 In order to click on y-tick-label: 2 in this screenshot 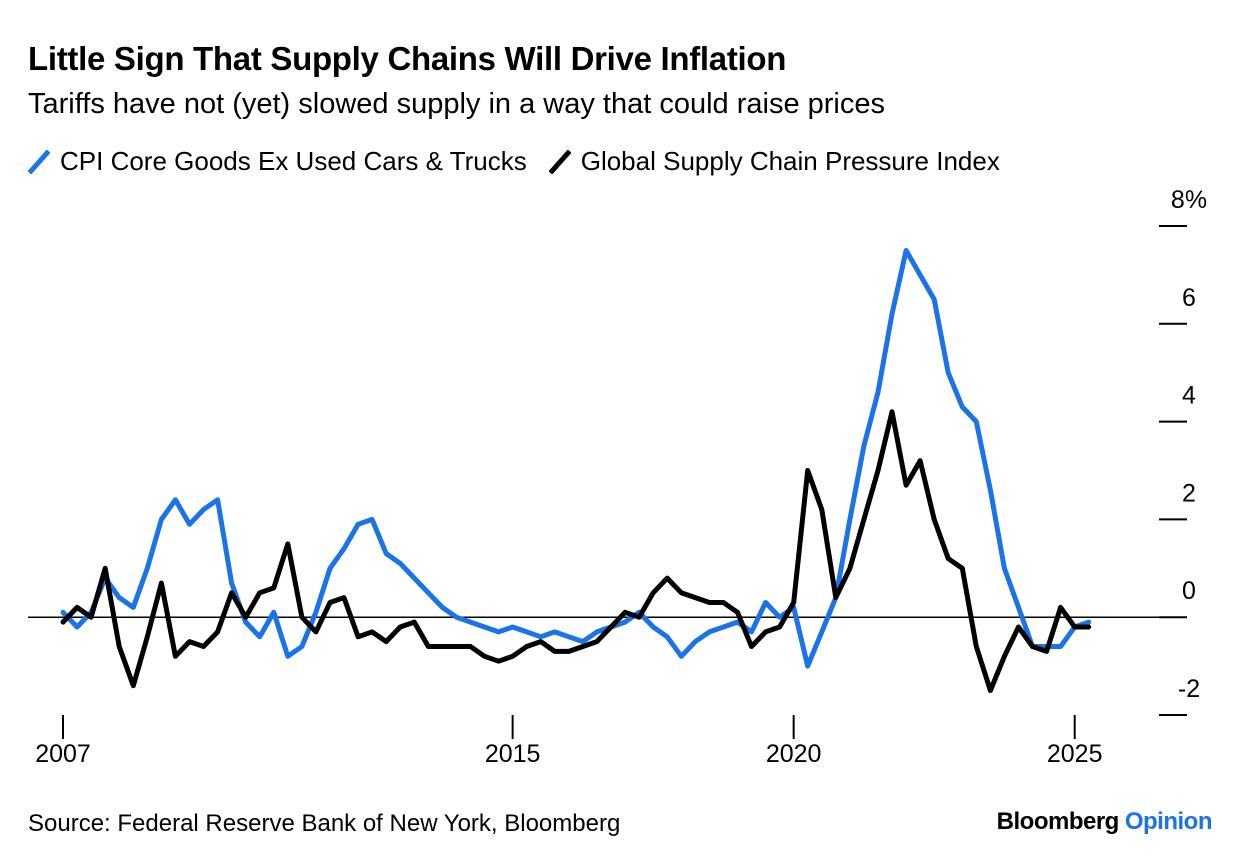, I will do `click(1189, 493)`.